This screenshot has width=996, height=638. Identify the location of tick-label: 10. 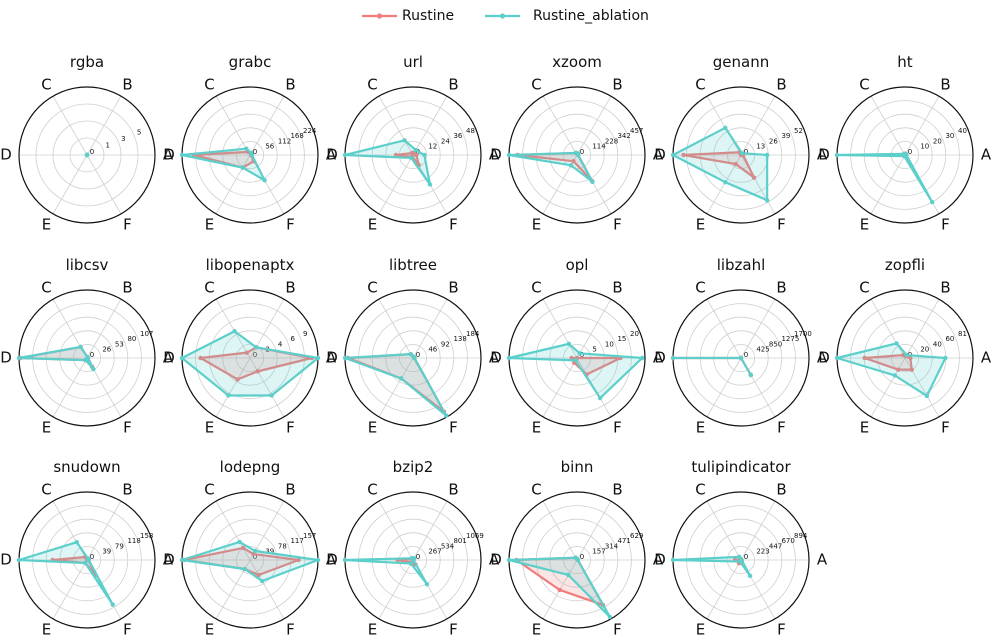
(609, 344).